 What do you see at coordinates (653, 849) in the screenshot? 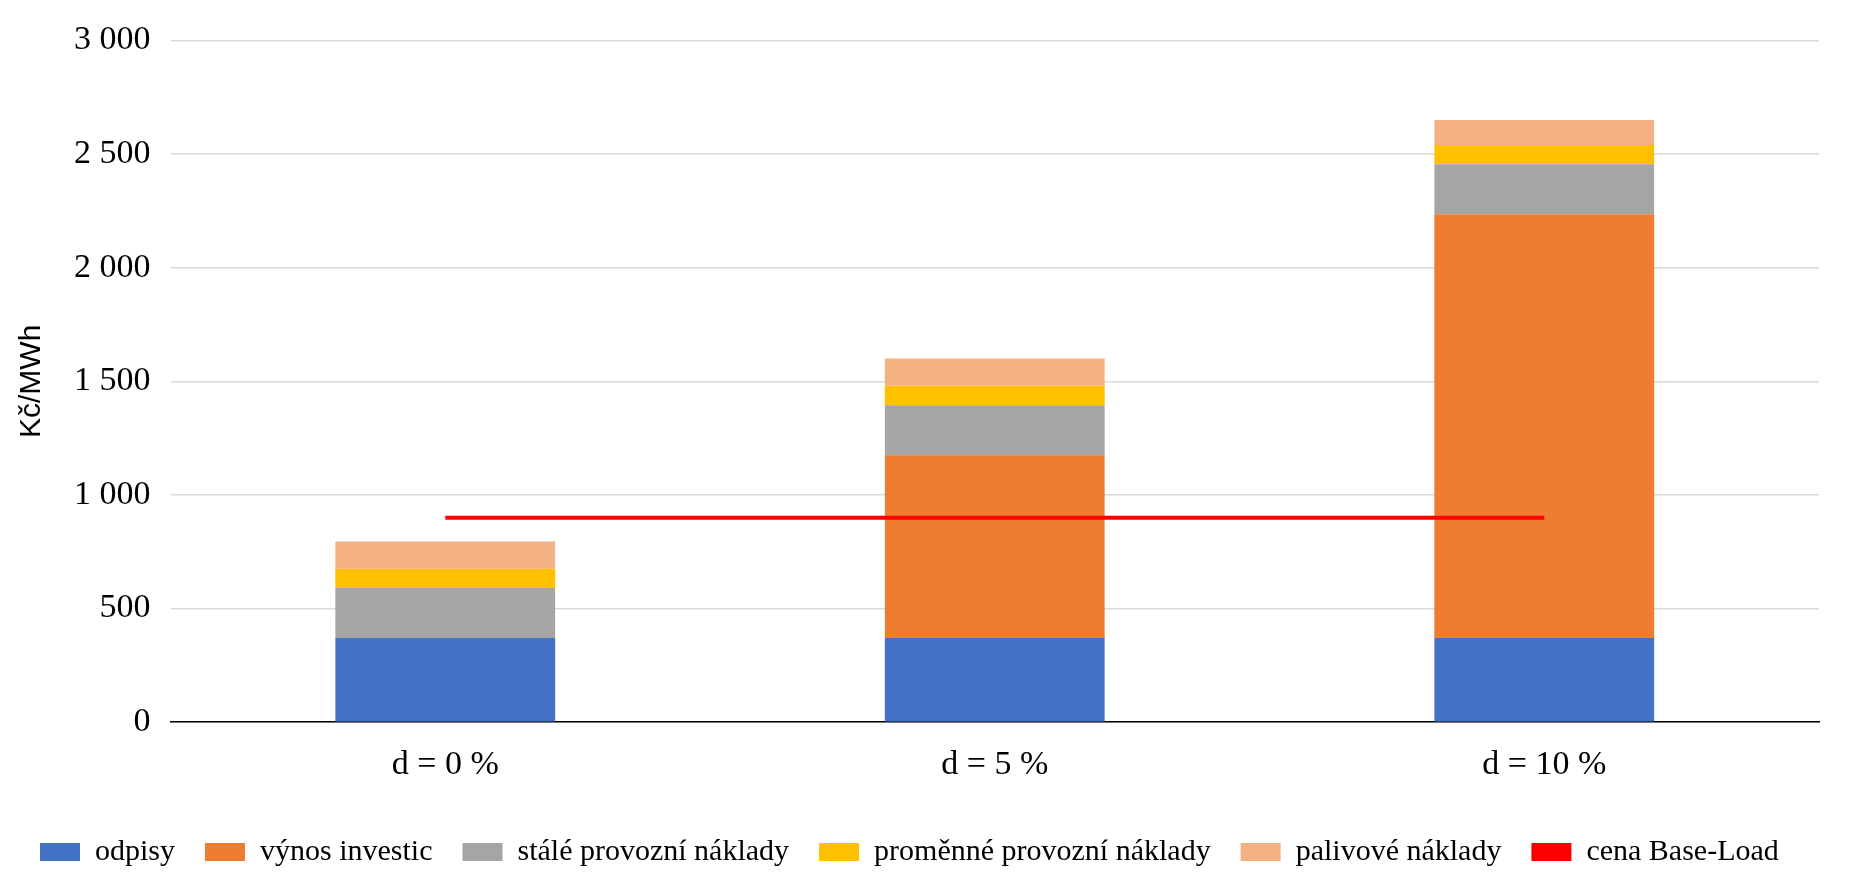
I see `legend-label: stálé provozní náklady` at bounding box center [653, 849].